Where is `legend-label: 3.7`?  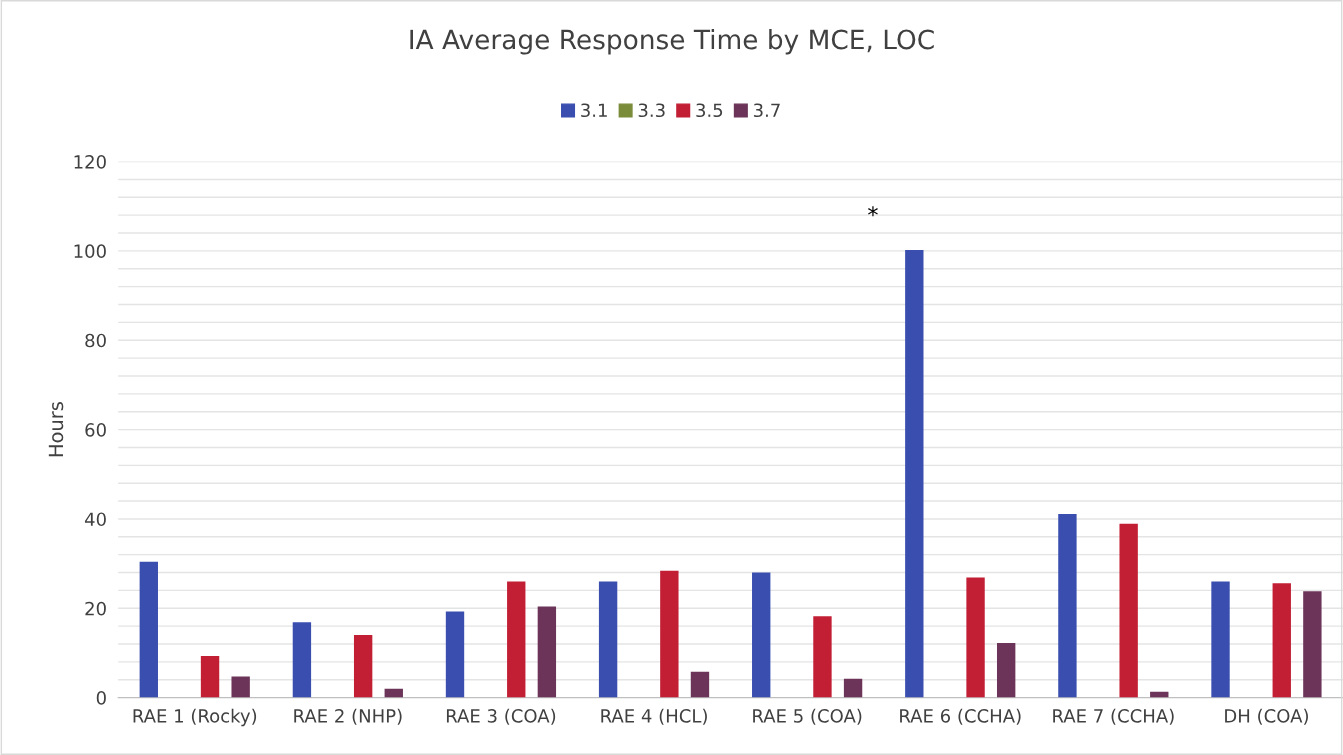
legend-label: 3.7 is located at coordinates (766, 110).